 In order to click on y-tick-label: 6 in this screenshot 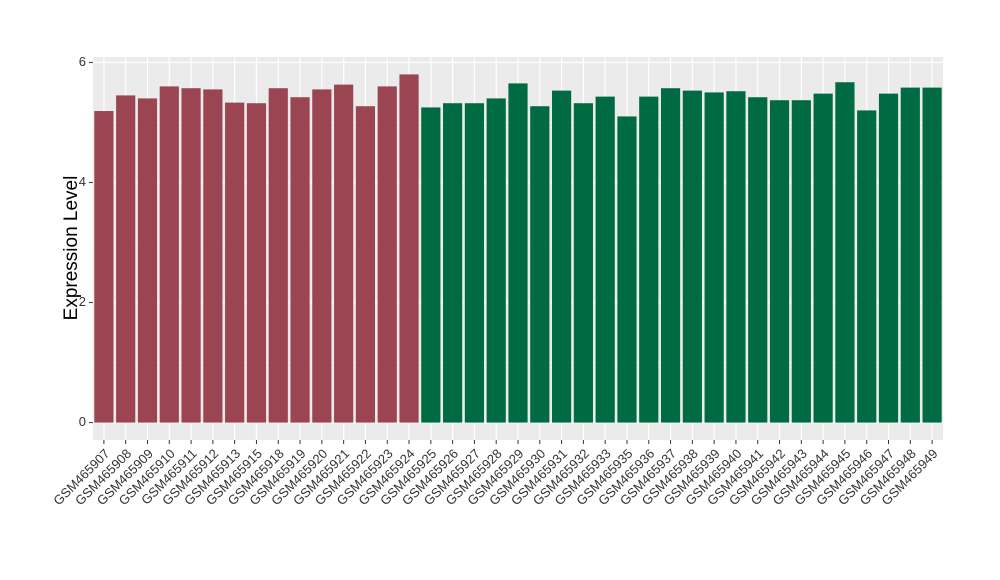, I will do `click(82, 61)`.